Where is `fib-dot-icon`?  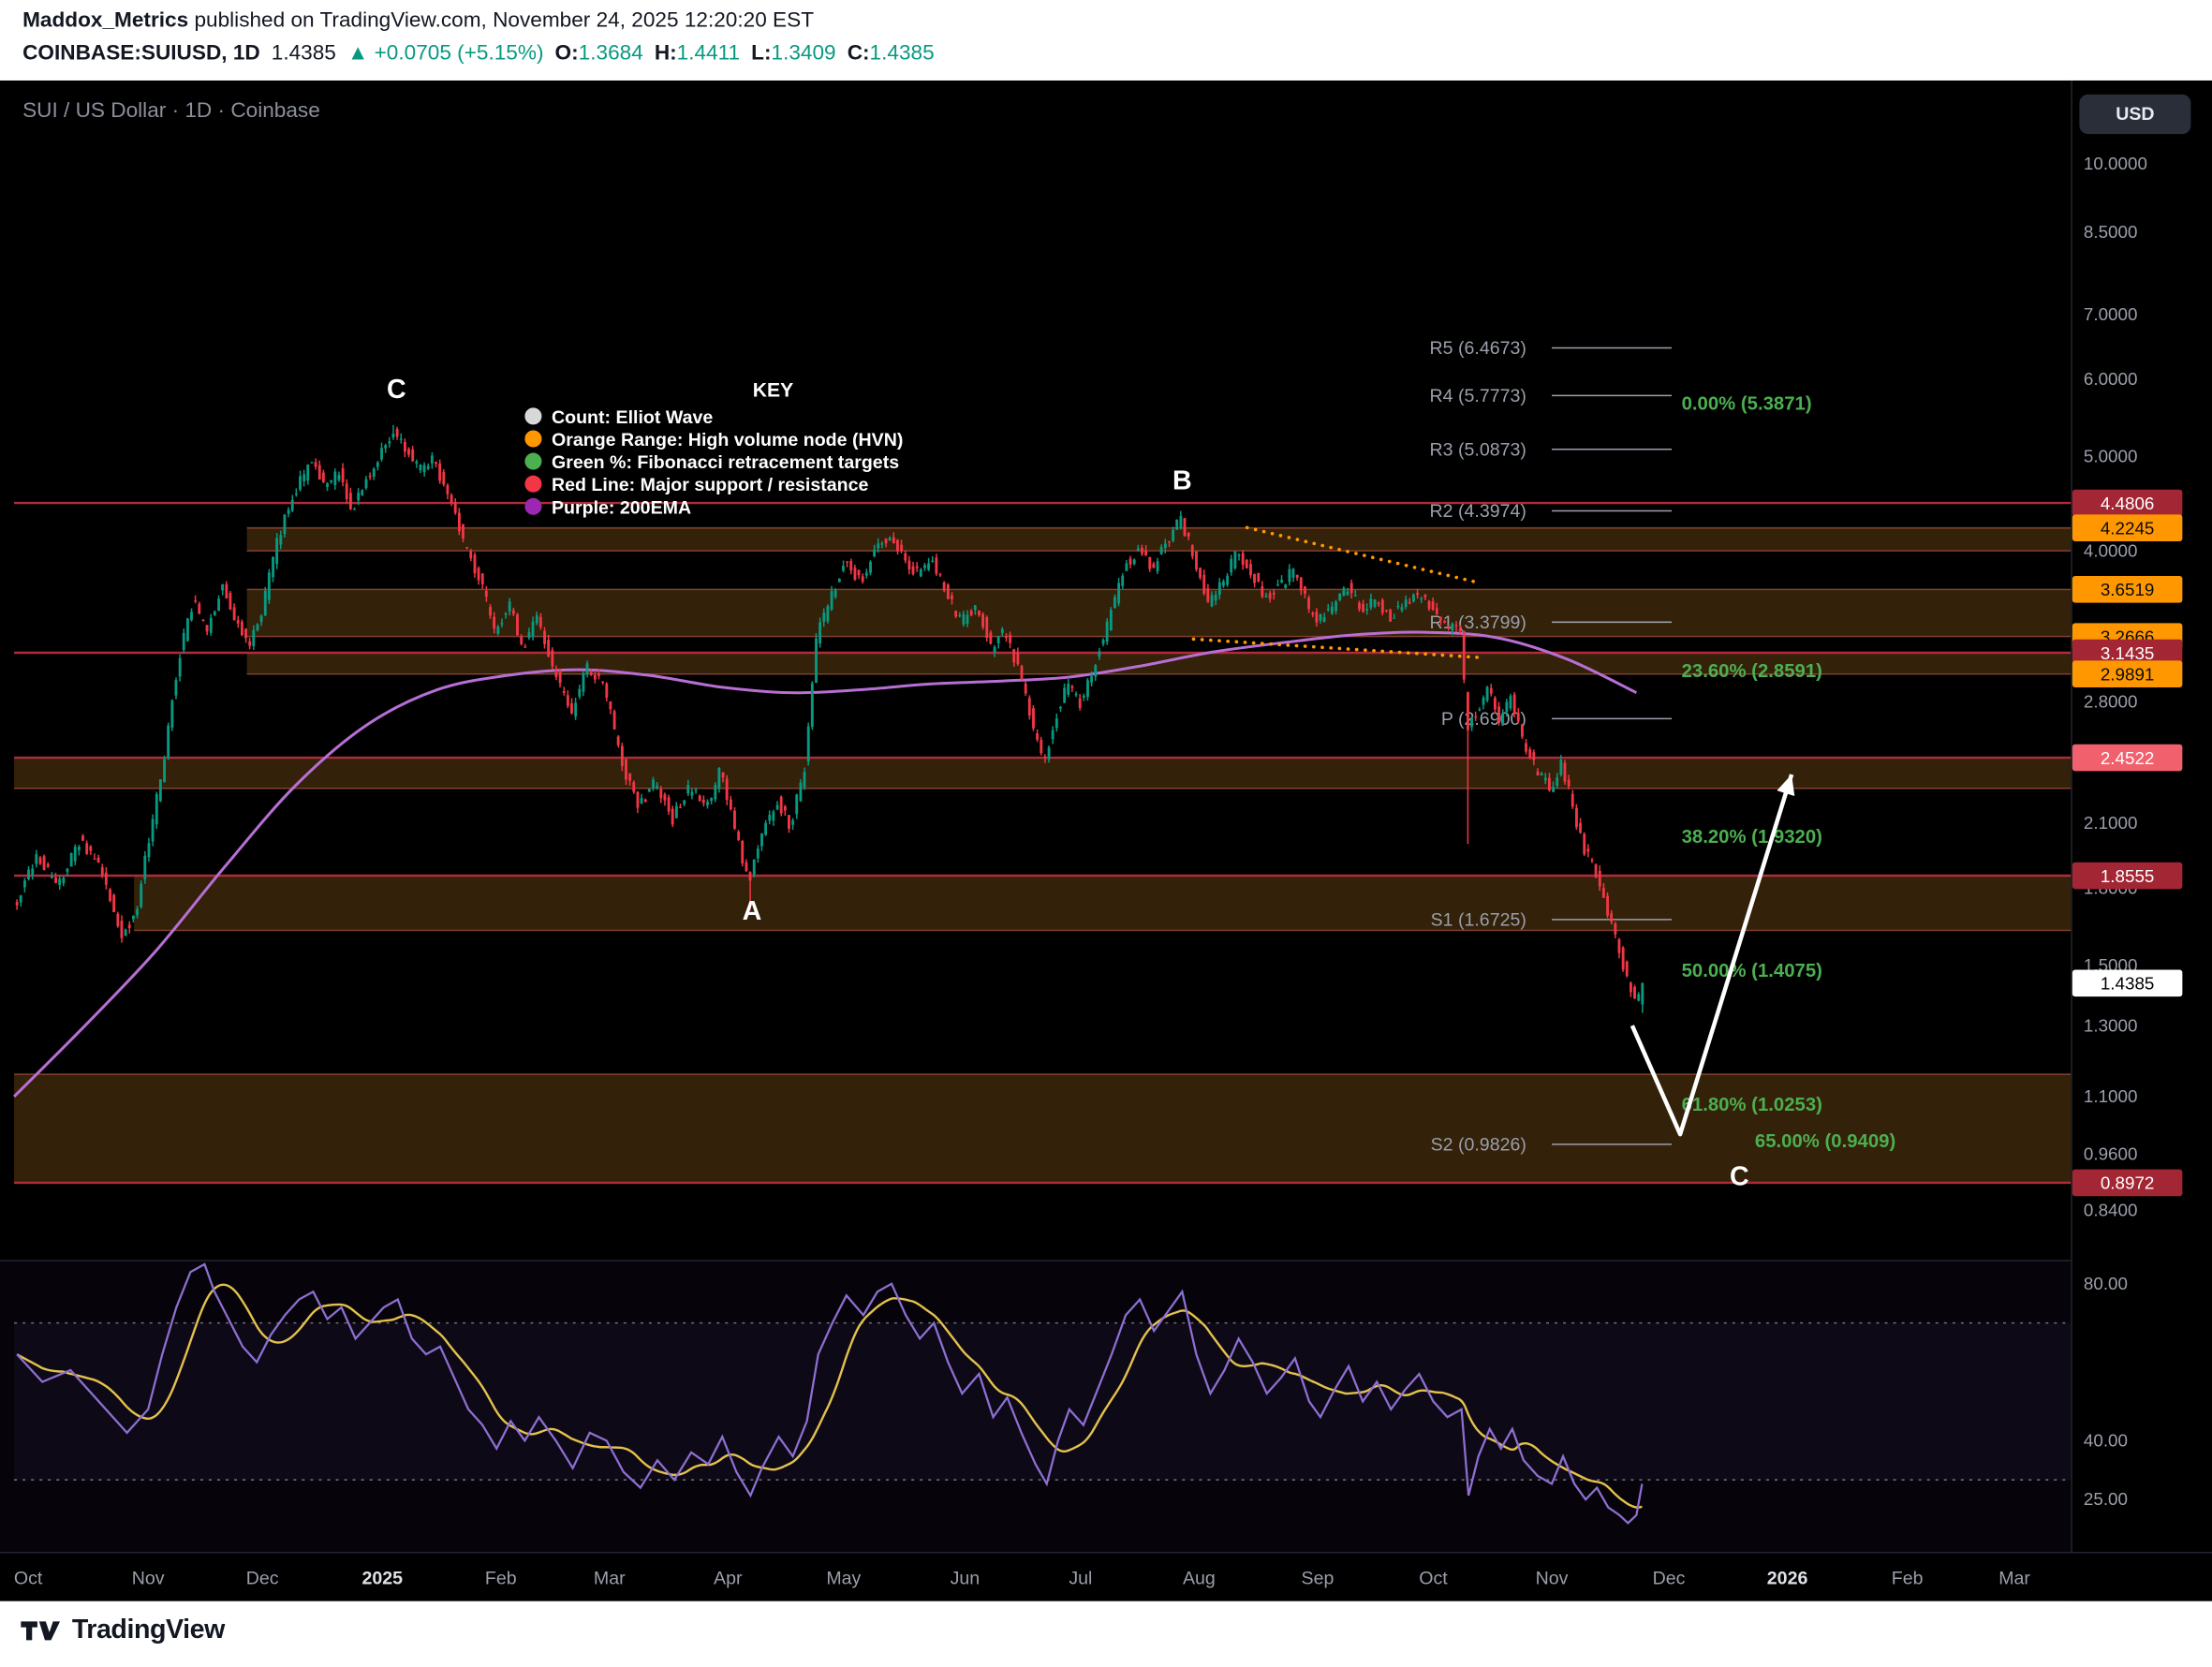
fib-dot-icon is located at coordinates (533, 461).